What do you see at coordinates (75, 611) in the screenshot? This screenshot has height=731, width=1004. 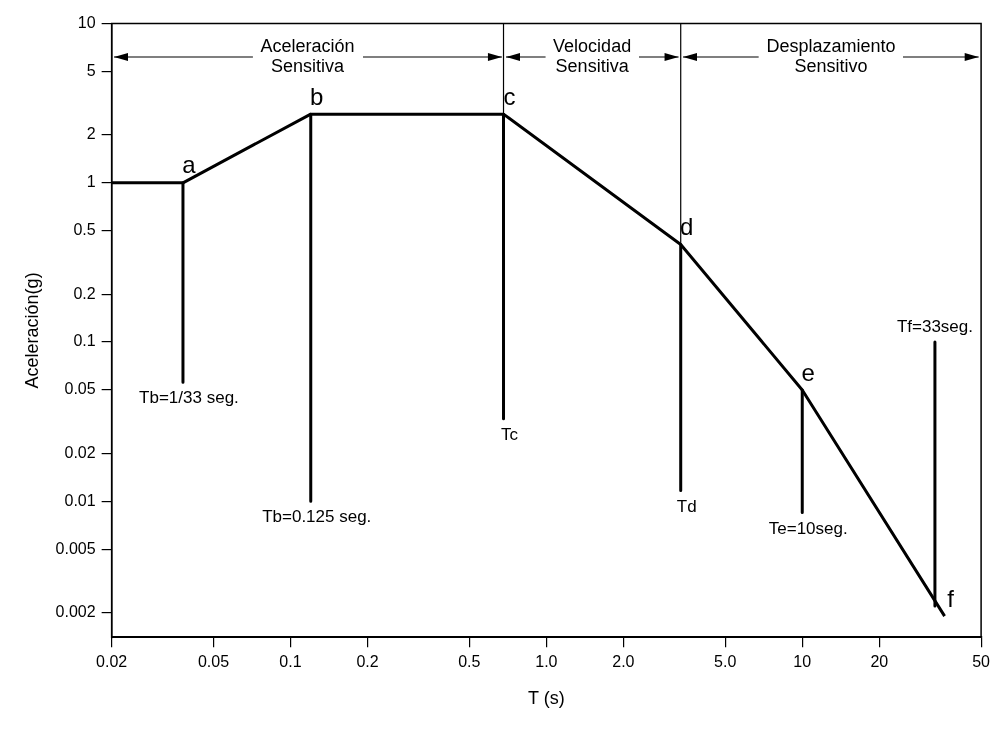 I see `y-tick-label: 0.002` at bounding box center [75, 611].